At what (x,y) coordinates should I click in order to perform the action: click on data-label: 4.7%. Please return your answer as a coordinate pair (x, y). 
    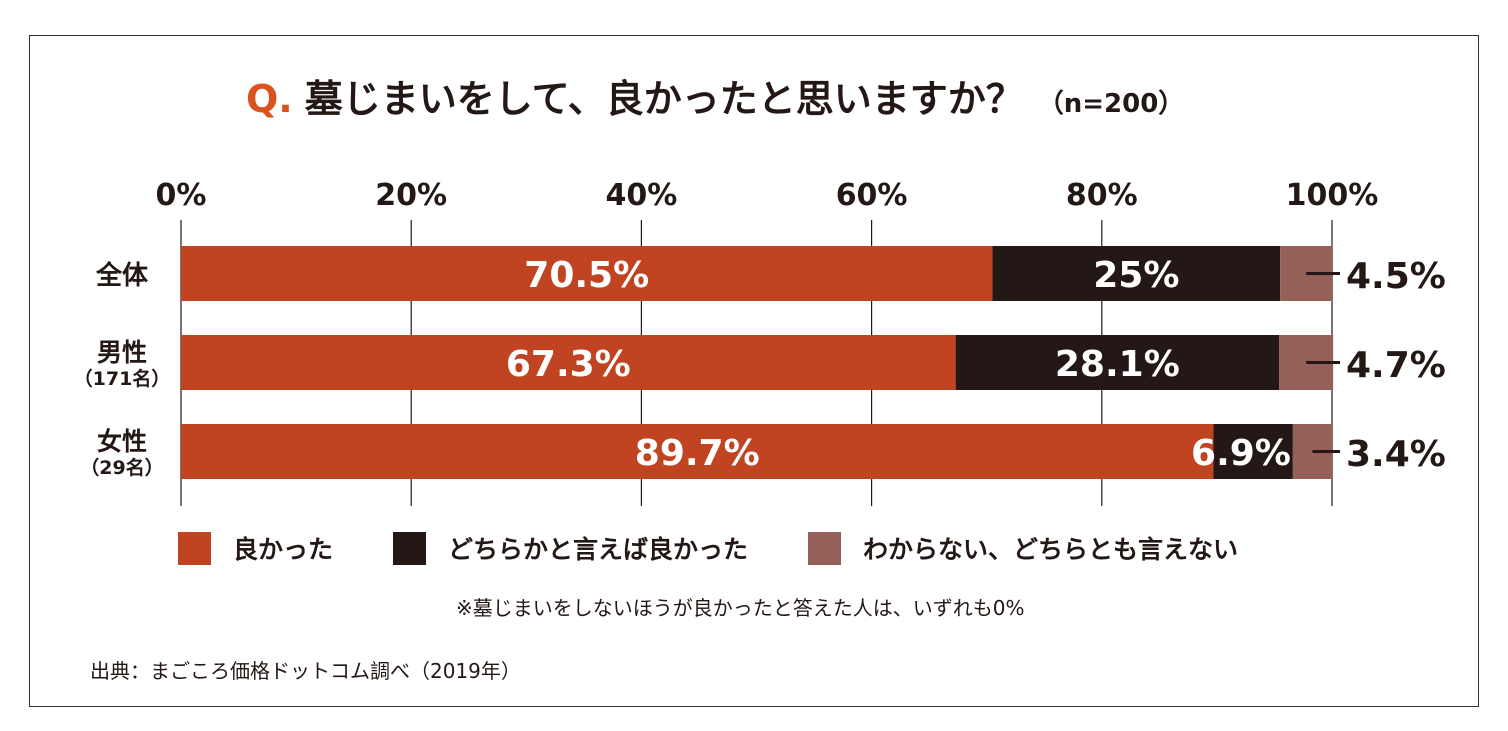
    Looking at the image, I should click on (1396, 365).